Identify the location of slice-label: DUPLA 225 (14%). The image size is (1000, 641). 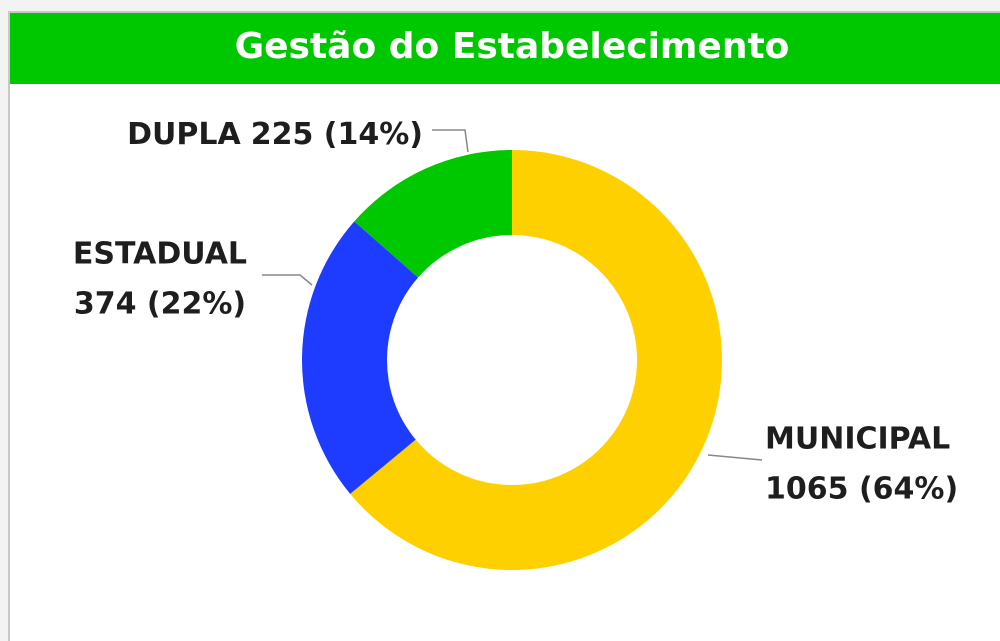
(275, 134).